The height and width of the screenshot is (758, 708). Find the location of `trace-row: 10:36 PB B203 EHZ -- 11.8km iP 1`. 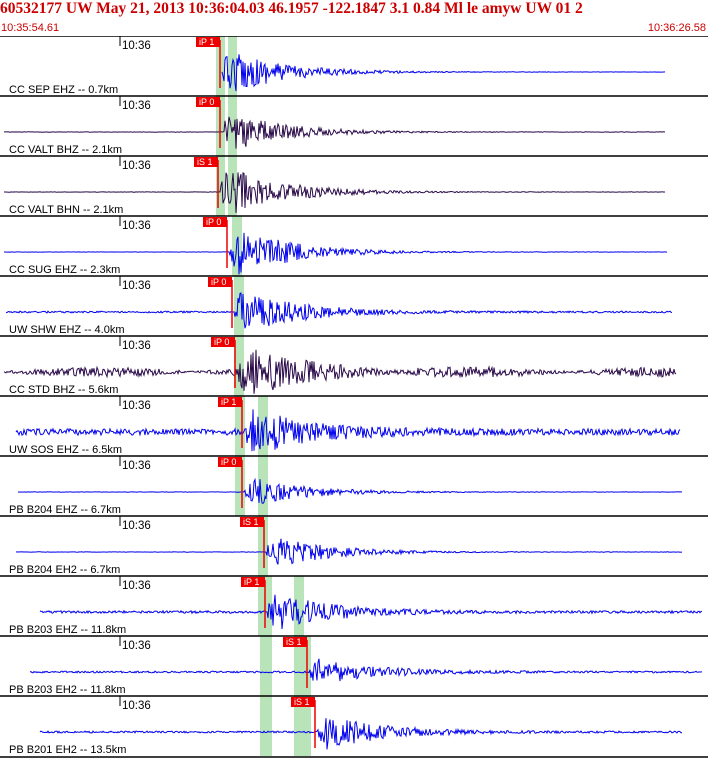

trace-row: 10:36 PB B203 EHZ -- 11.8km iP 1 is located at coordinates (354, 605).